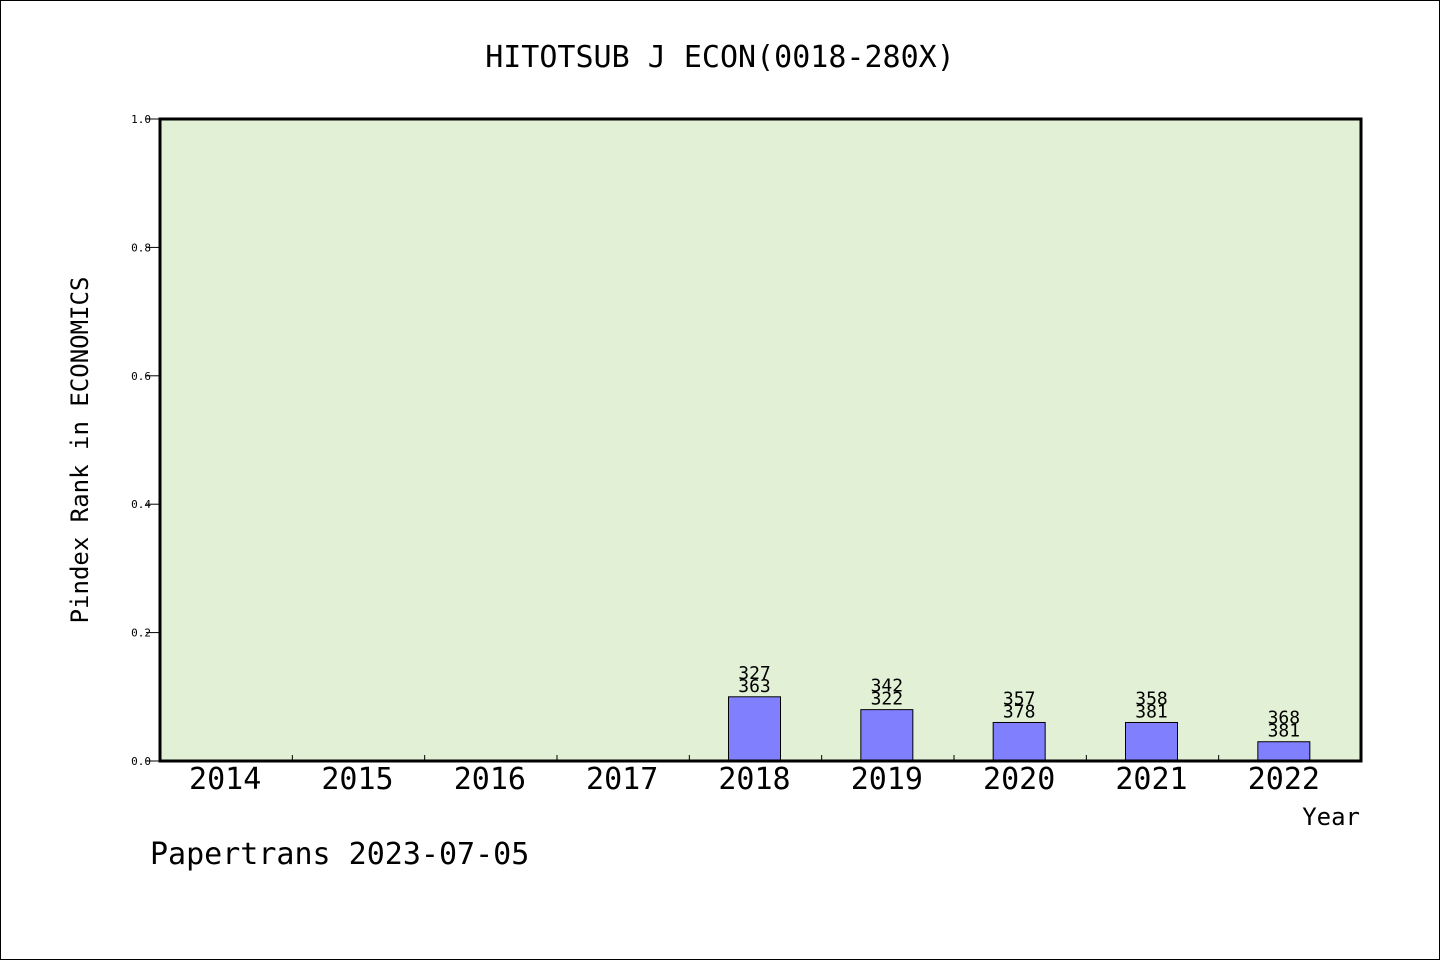 Image resolution: width=1440 pixels, height=960 pixels. What do you see at coordinates (1151, 698) in the screenshot?
I see `bar-label-top: 358` at bounding box center [1151, 698].